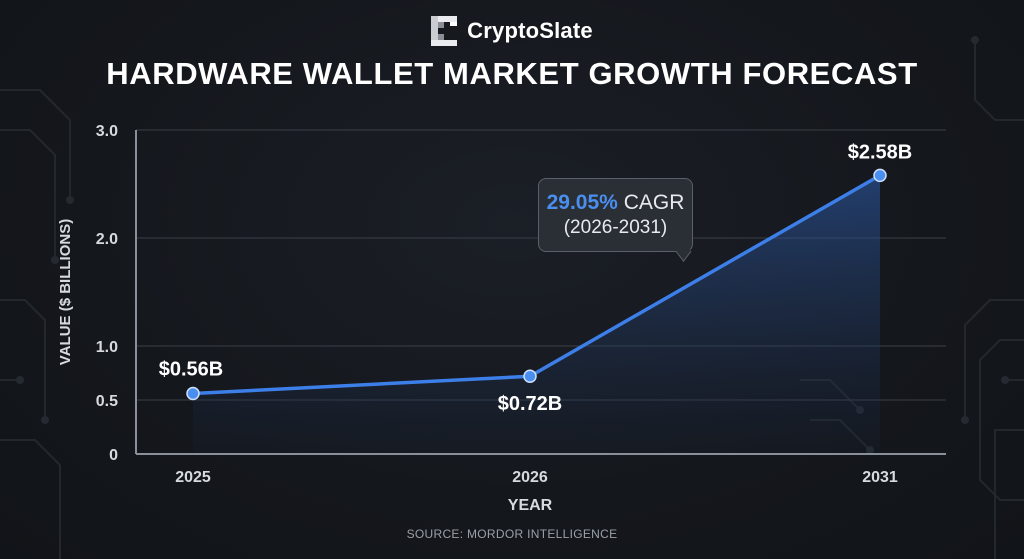 This screenshot has height=559, width=1024. Describe the element at coordinates (512, 73) in the screenshot. I see `chart-title: HARDWARE WALLET MARKET GROWTH FORECAST` at that location.